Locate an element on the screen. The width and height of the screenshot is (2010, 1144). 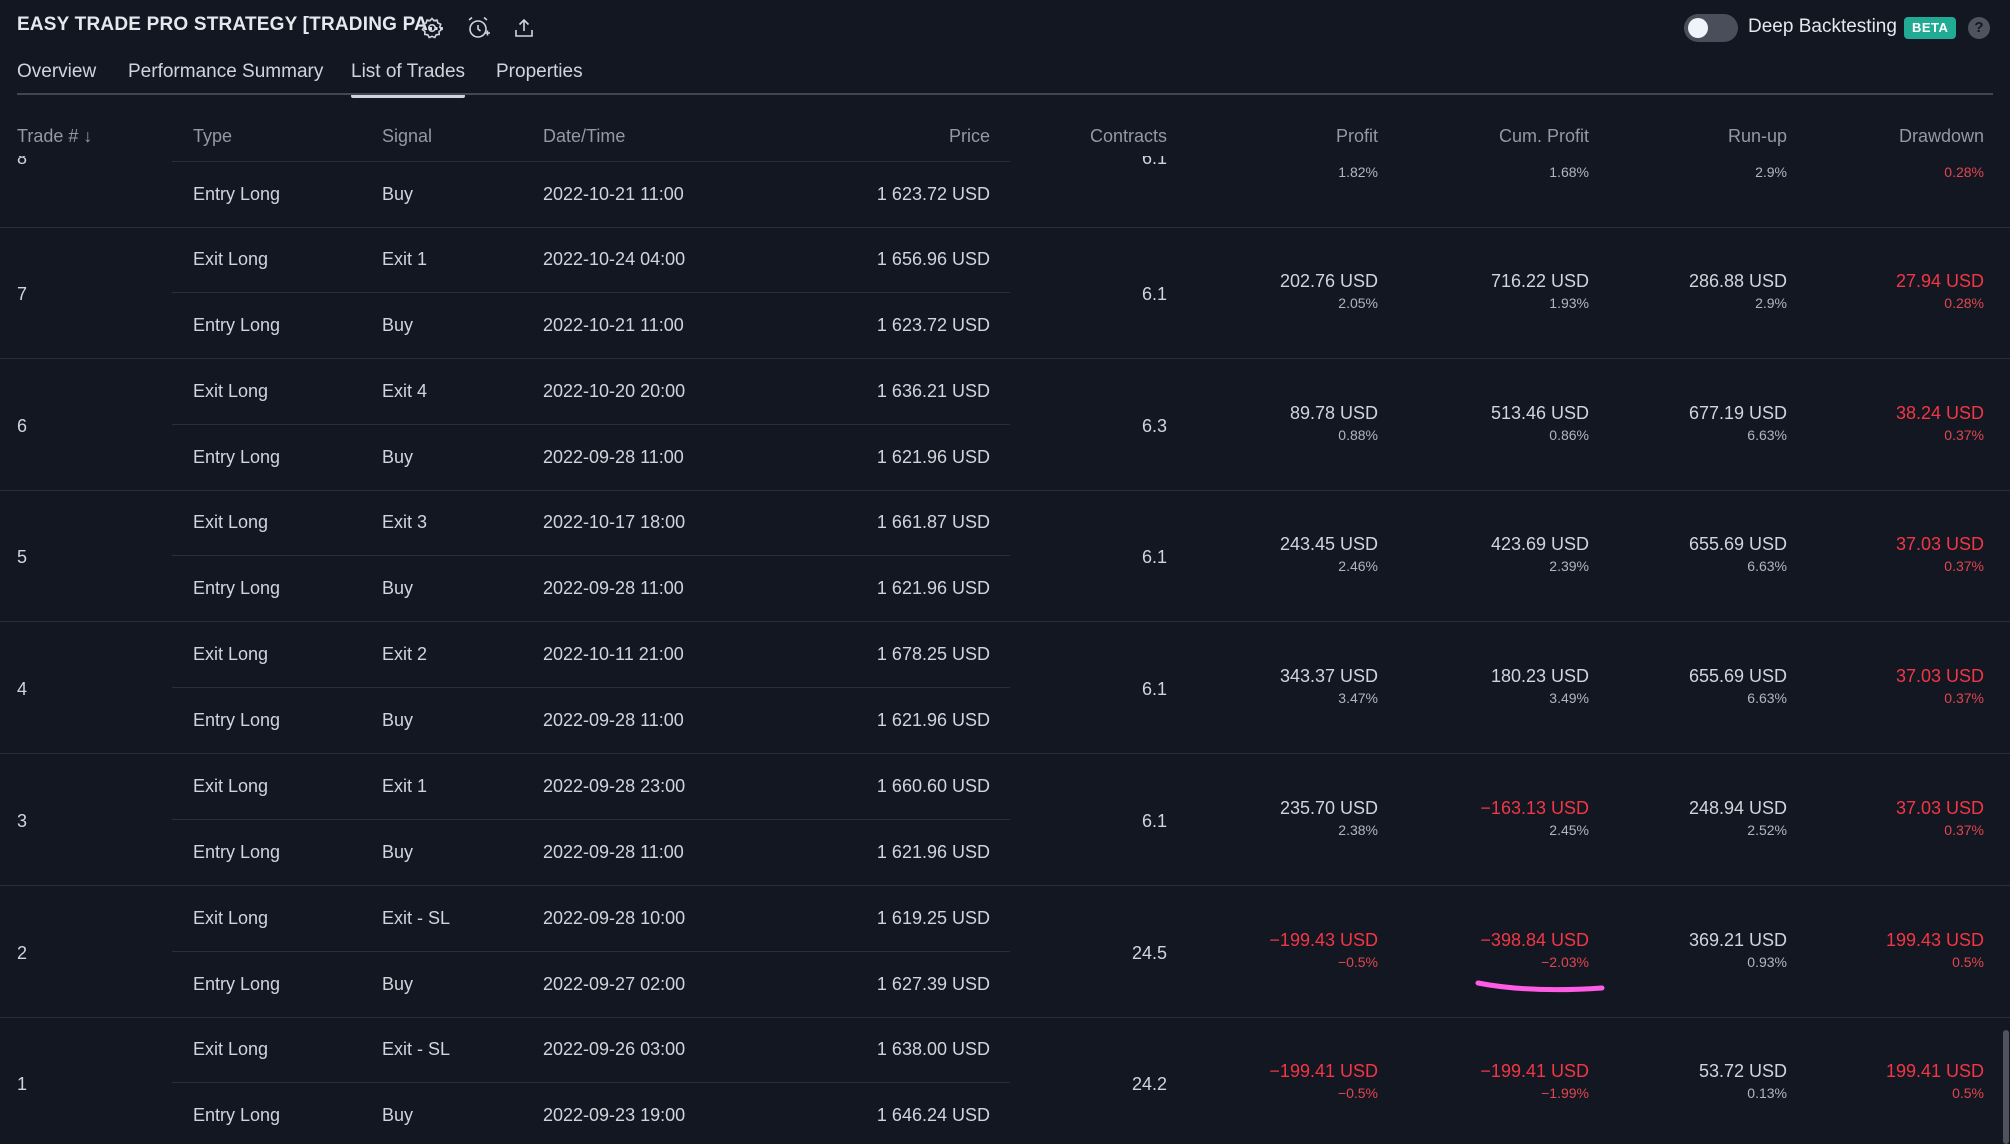
column-header-signal: Signal is located at coordinates (407, 136).